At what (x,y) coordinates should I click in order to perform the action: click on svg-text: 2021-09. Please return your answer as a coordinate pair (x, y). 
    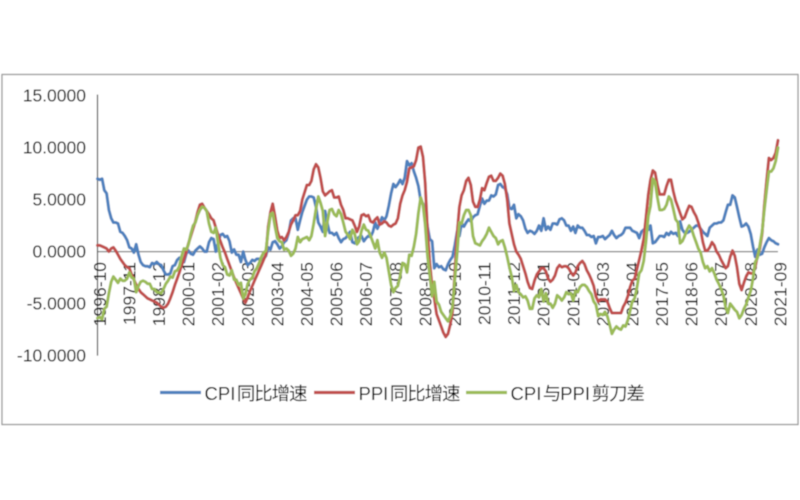
    Looking at the image, I should click on (780, 294).